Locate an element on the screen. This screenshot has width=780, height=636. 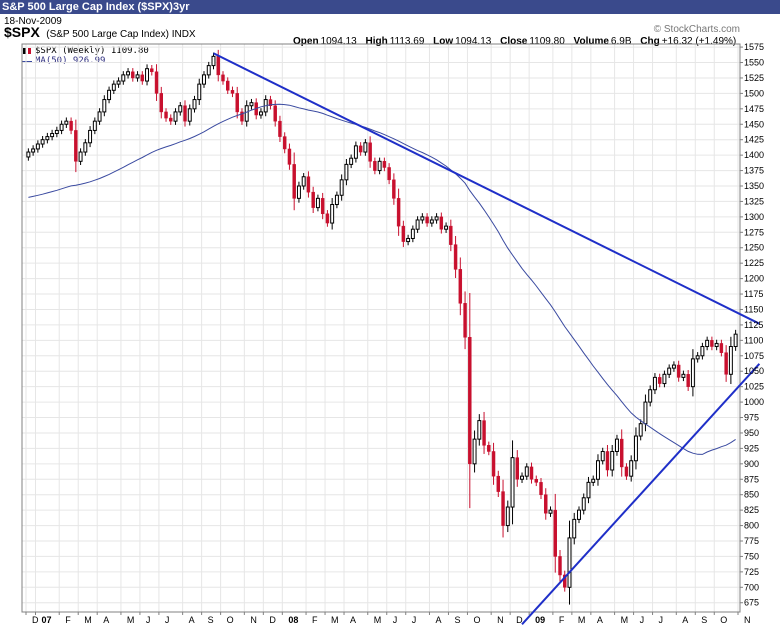
open-label: Open is located at coordinates (306, 41).